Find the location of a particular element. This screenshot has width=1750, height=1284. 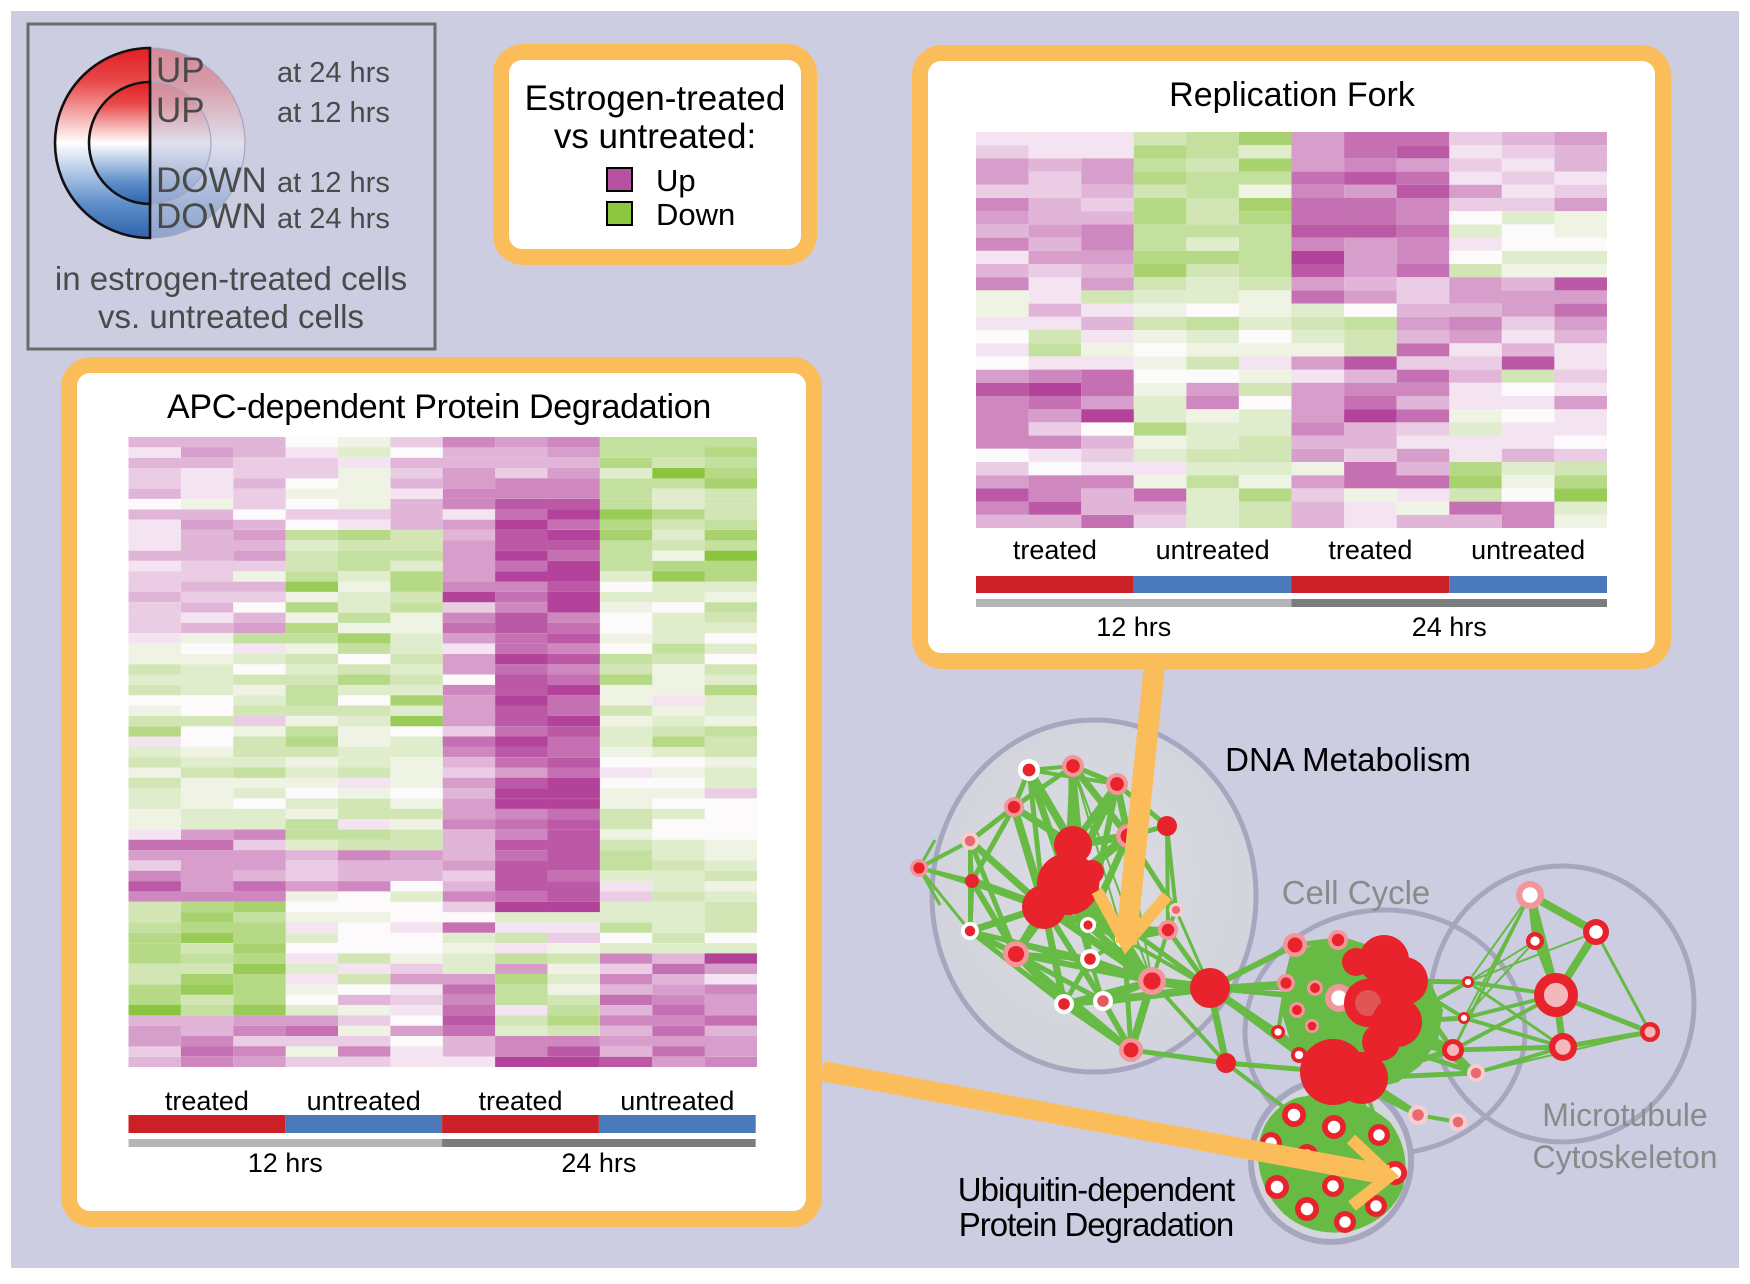

svg-text: Microtubule is located at coordinates (1624, 1115).